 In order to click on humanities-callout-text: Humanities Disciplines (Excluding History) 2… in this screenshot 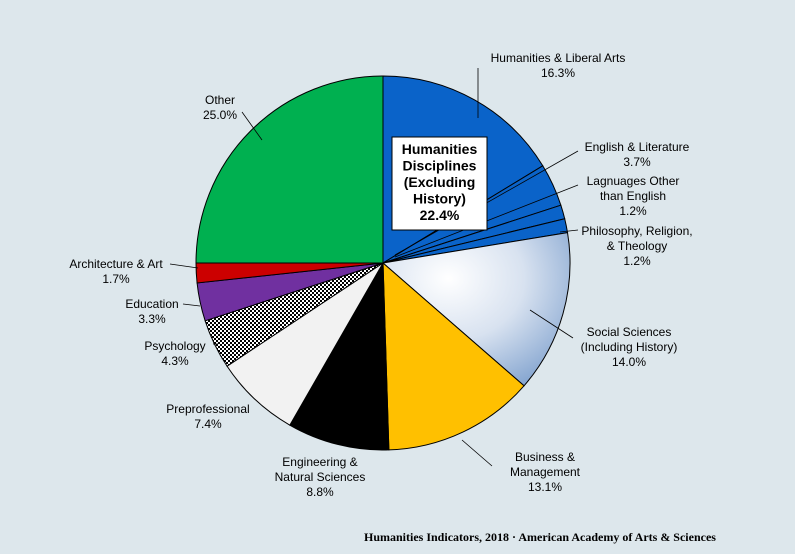, I will do `click(440, 182)`.